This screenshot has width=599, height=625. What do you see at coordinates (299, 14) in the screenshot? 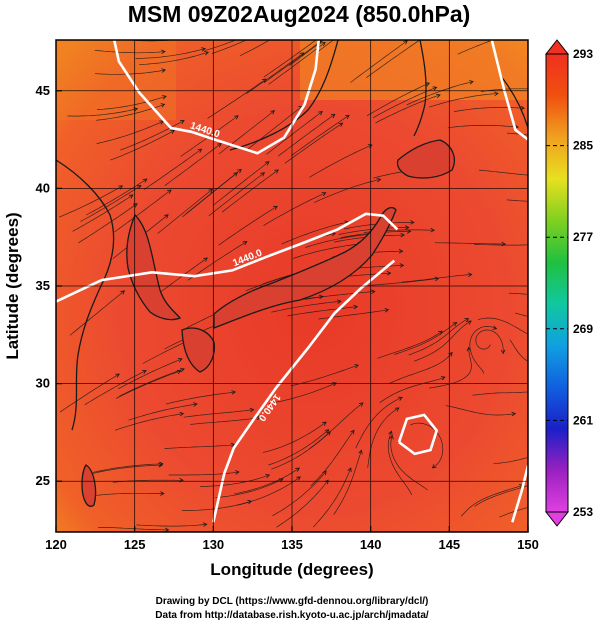
I see `chart-title: MSM 09Z02Aug2024 (850.0hPa)` at bounding box center [299, 14].